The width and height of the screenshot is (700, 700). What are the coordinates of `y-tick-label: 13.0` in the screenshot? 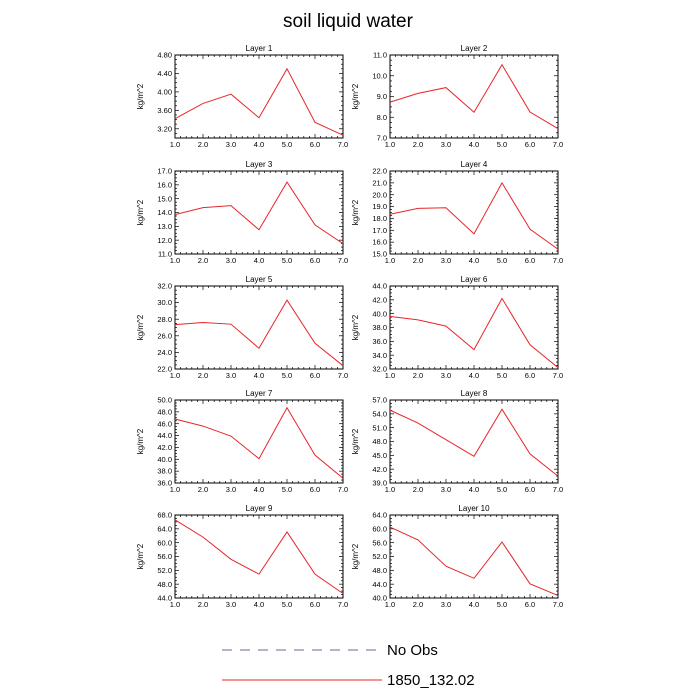 It's located at (164, 226).